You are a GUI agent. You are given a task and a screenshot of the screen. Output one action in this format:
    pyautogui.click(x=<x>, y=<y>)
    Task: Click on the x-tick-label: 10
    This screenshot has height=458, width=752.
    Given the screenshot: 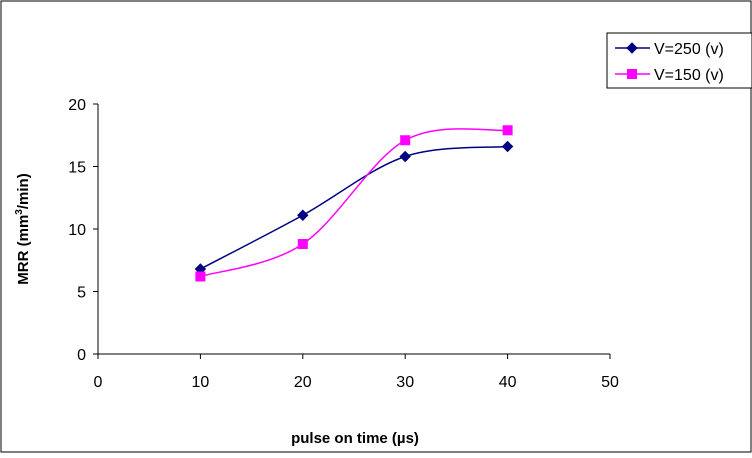 What is the action you would take?
    pyautogui.click(x=201, y=382)
    